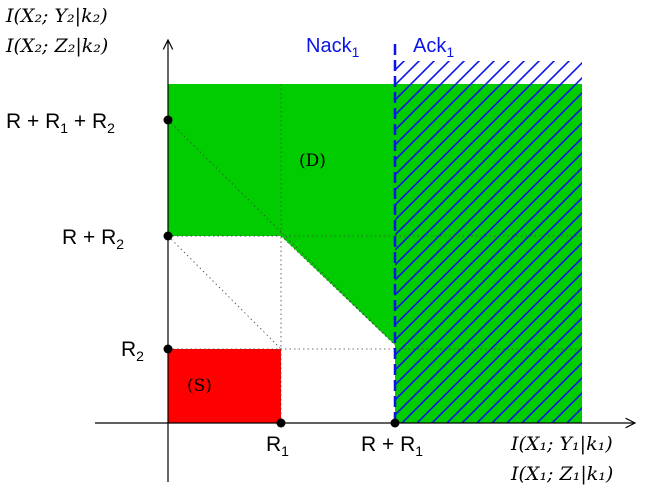 The image size is (653, 499). What do you see at coordinates (168, 349) in the screenshot?
I see `tick-dot-y-low` at bounding box center [168, 349].